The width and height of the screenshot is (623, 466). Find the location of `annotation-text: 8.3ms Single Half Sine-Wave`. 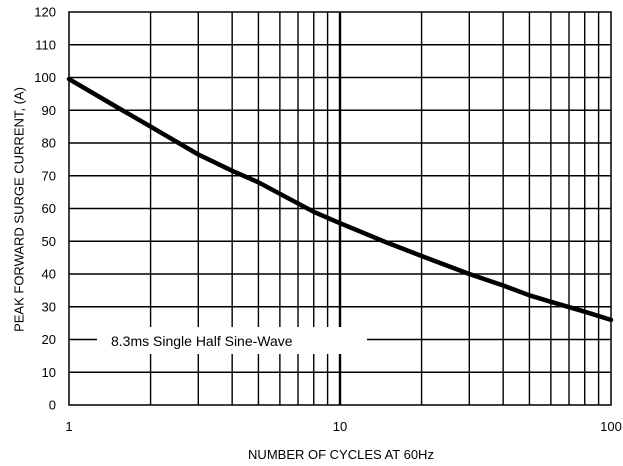

annotation-text: 8.3ms Single Half Sine-Wave is located at coordinates (202, 341).